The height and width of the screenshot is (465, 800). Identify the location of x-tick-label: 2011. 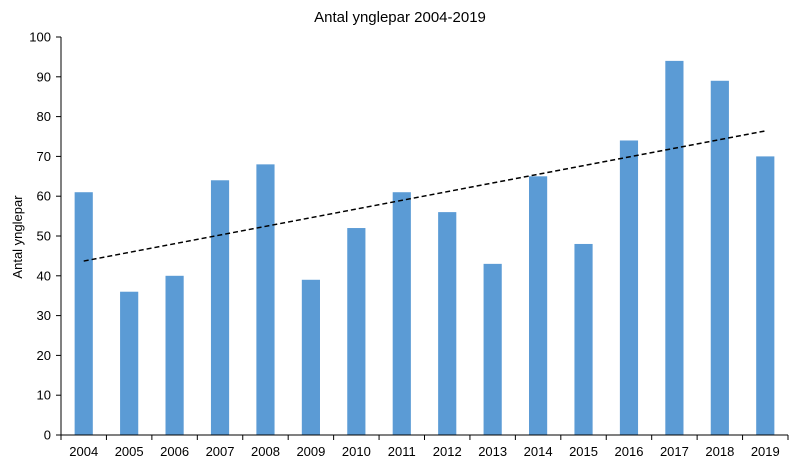
(402, 451).